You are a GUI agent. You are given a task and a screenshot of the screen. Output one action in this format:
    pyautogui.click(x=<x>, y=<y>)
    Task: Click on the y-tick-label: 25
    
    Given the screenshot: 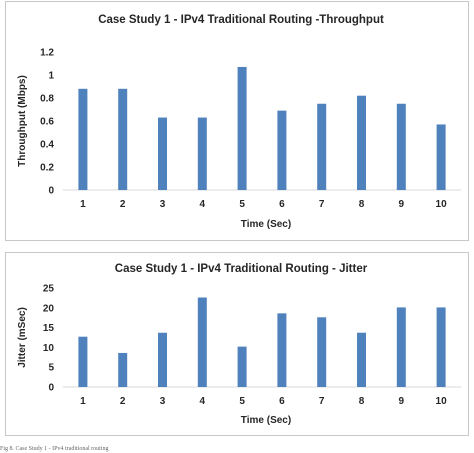 What is the action you would take?
    pyautogui.click(x=49, y=289)
    